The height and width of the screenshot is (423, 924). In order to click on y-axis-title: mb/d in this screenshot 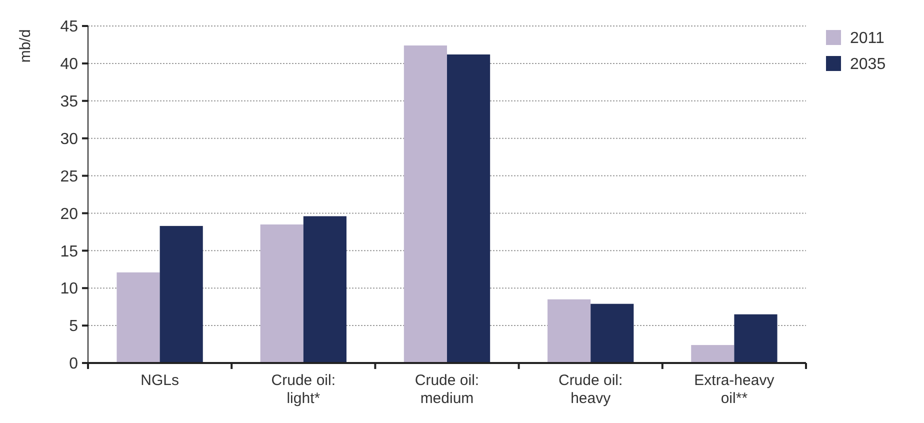, I will do `click(25, 46)`.